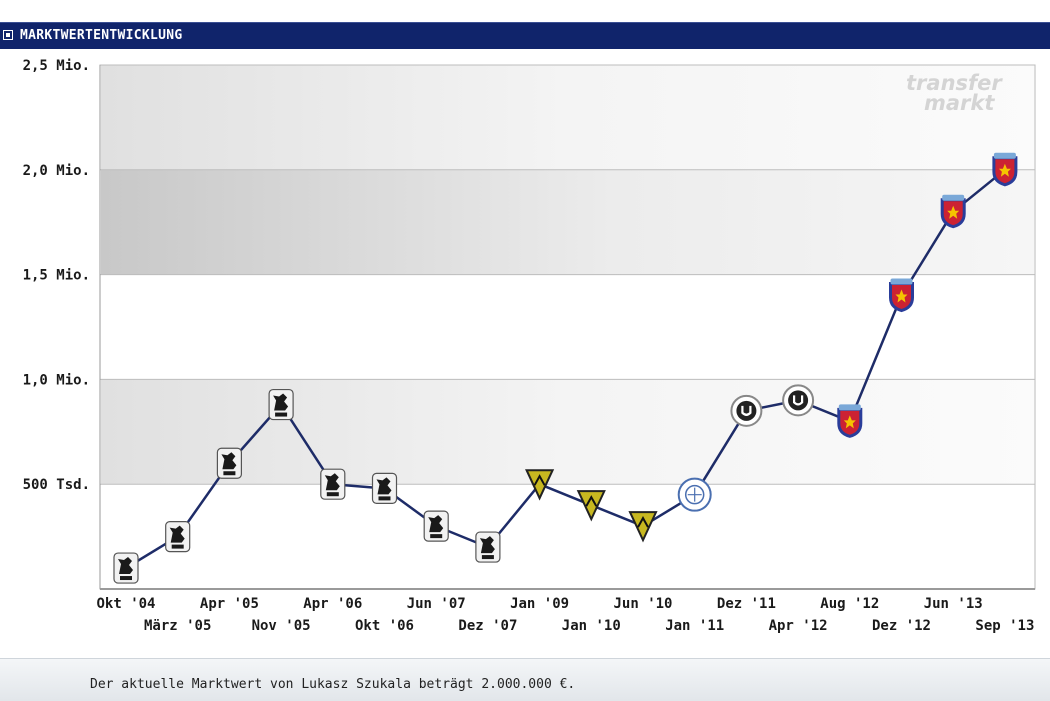 This screenshot has height=701, width=1050. Describe the element at coordinates (954, 83) in the screenshot. I see `watermark-line1: transfer` at that location.